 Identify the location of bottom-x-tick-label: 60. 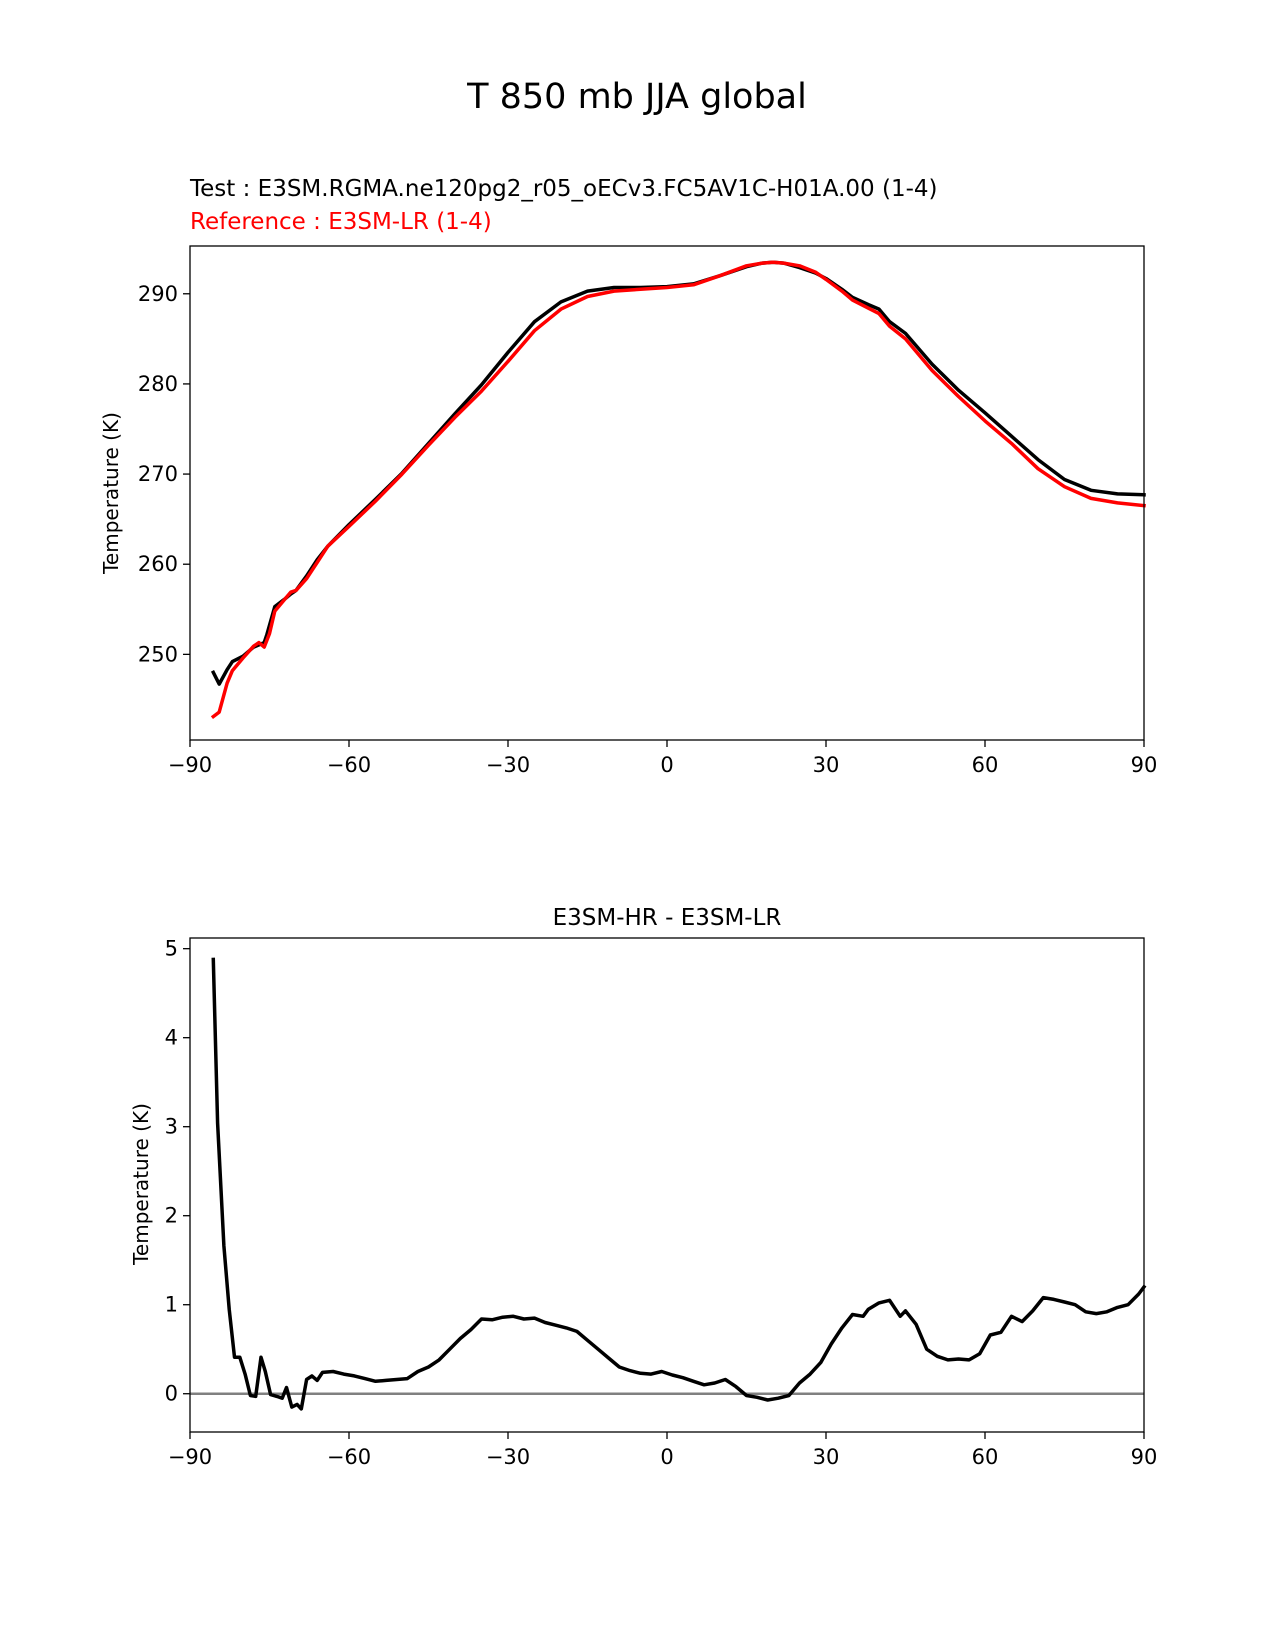
(985, 1457).